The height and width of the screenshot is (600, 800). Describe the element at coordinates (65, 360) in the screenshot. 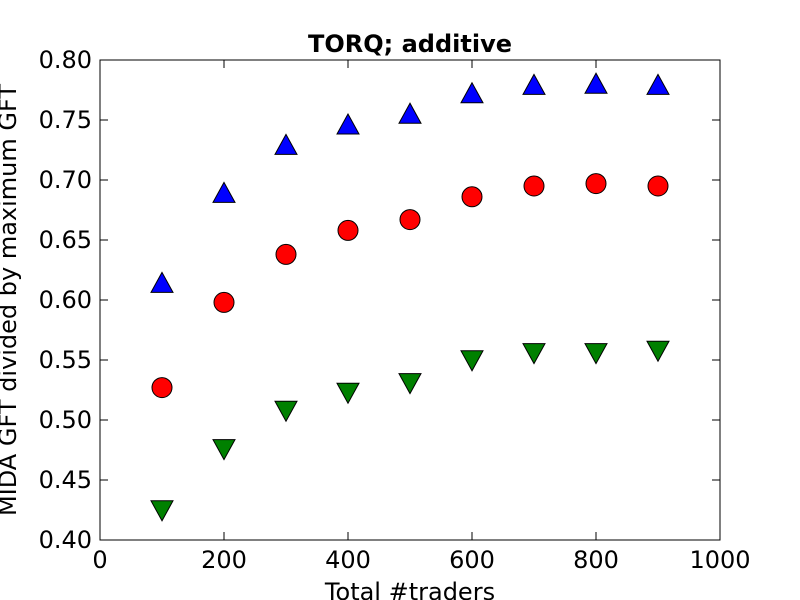

I see `y-tick-label: 0.55` at that location.